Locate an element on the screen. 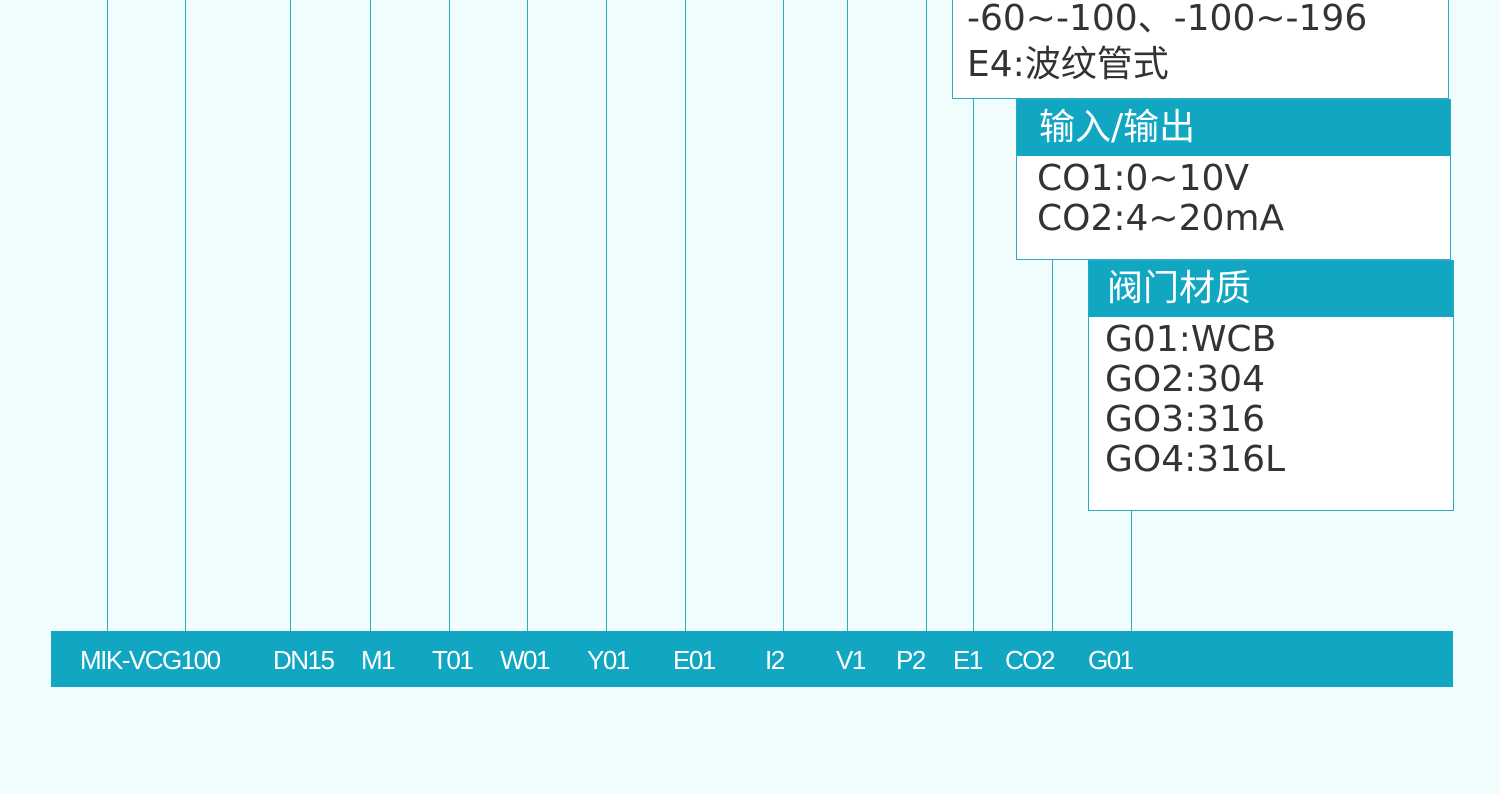  material-box: 阀门材质 G01:WCB GO2:304 GO3:316 GO4:316L is located at coordinates (1271, 385).